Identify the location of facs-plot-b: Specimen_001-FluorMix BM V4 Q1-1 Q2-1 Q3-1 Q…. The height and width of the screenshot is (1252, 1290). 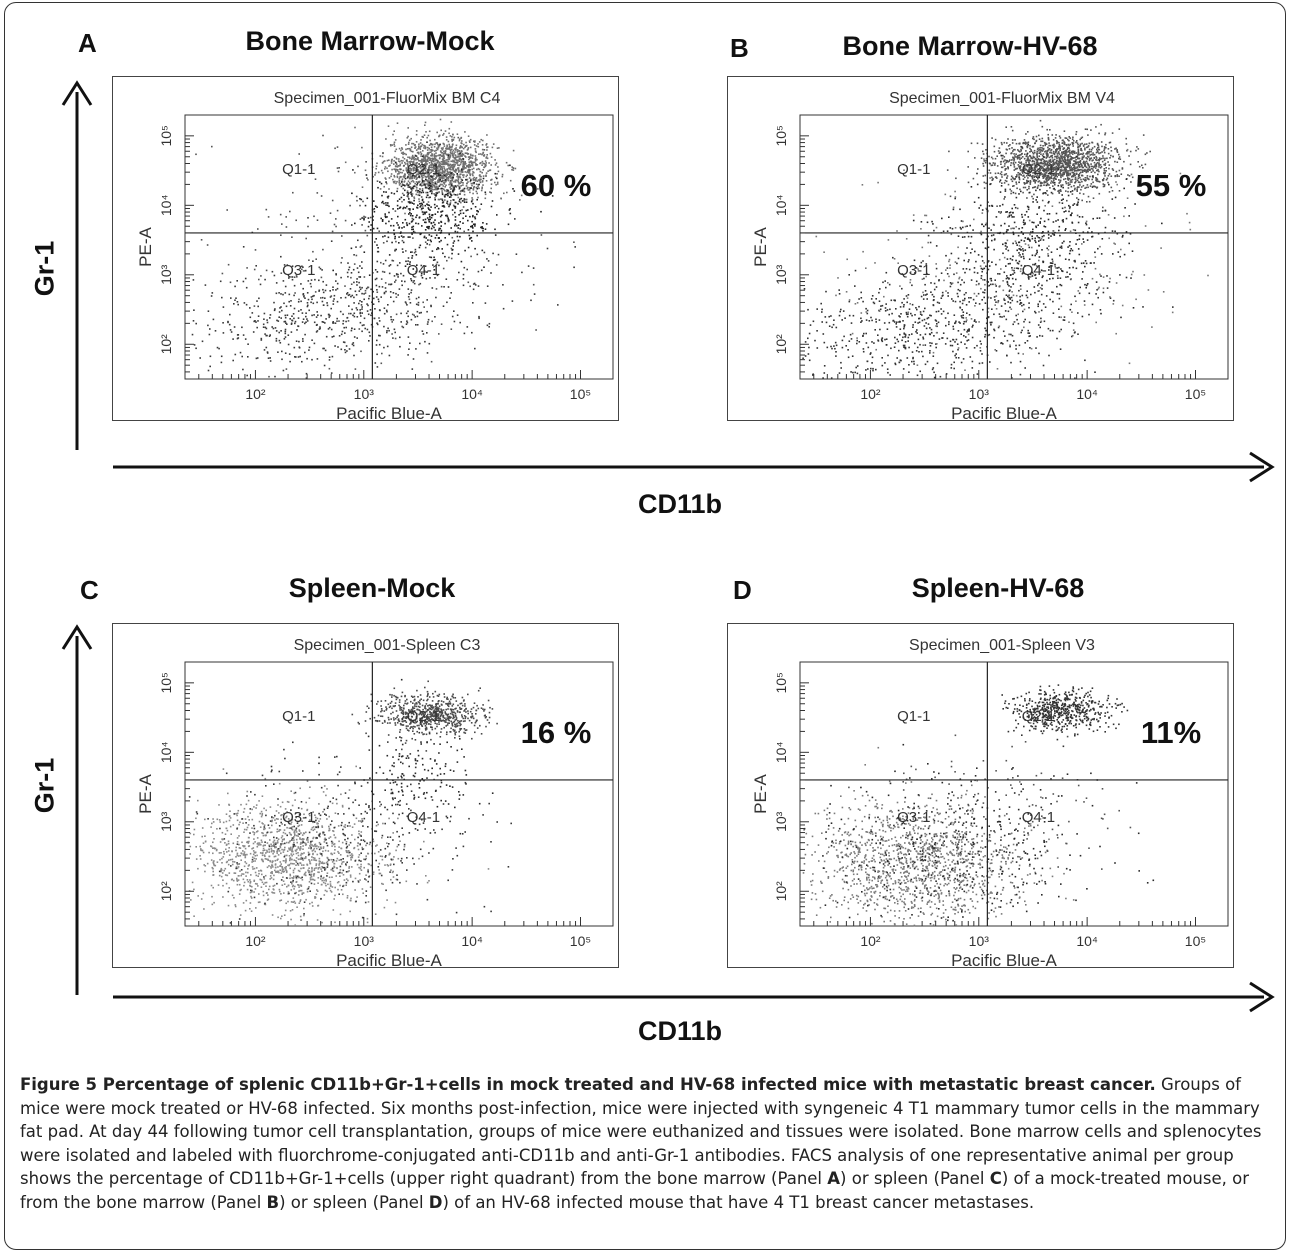
(980, 249).